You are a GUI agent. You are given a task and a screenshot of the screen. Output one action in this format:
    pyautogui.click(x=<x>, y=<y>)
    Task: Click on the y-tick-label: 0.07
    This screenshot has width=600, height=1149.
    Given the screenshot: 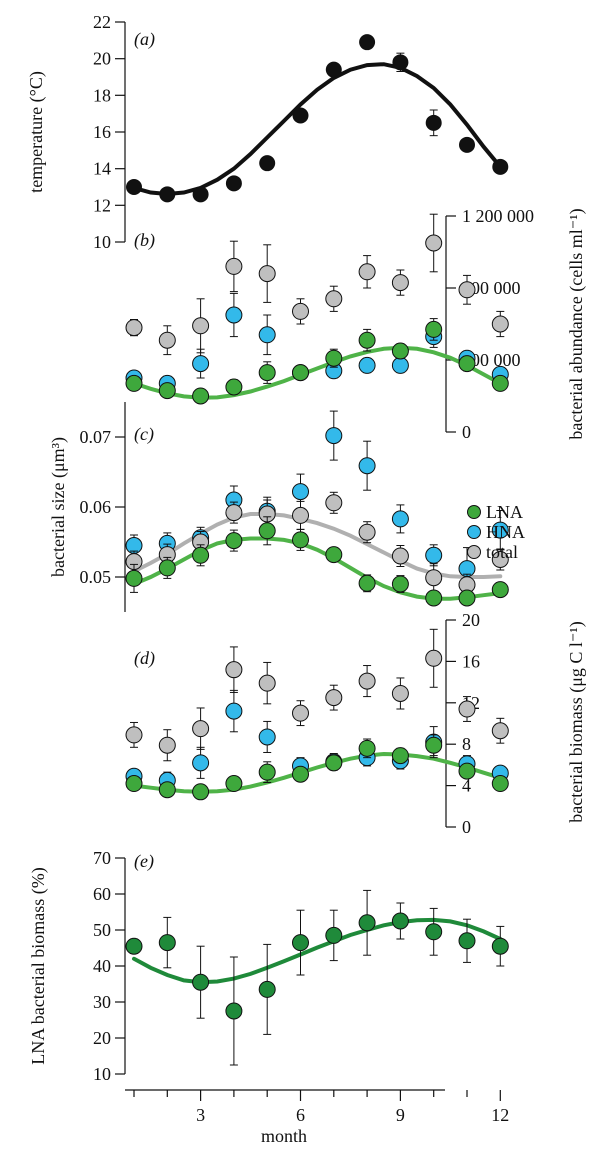 What is the action you would take?
    pyautogui.click(x=96, y=437)
    